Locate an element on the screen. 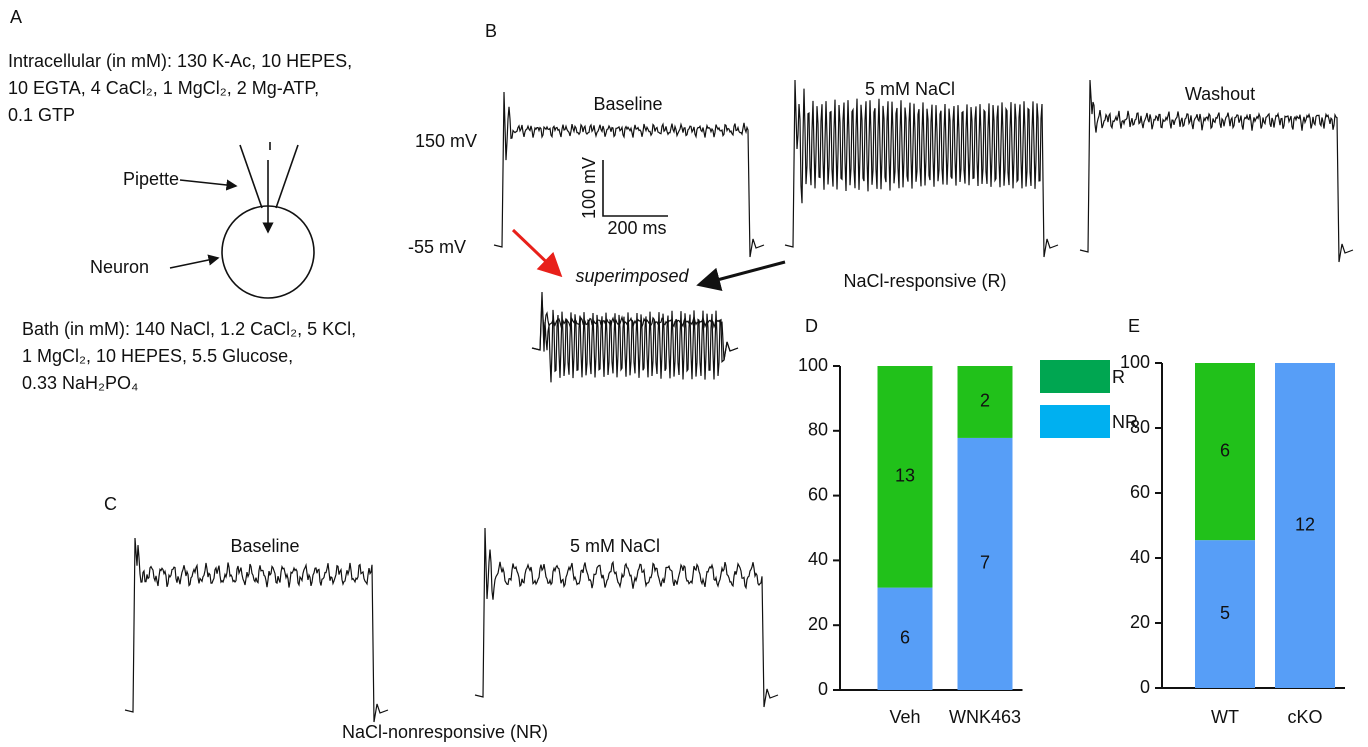  scale-label: 100 mV is located at coordinates (589, 188).